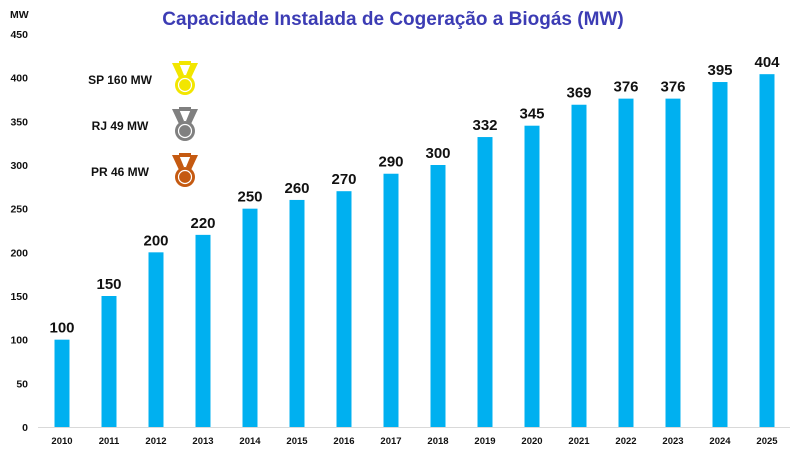 Image resolution: width=800 pixels, height=452 pixels. Describe the element at coordinates (19, 297) in the screenshot. I see `y-tick-label: 150` at that location.